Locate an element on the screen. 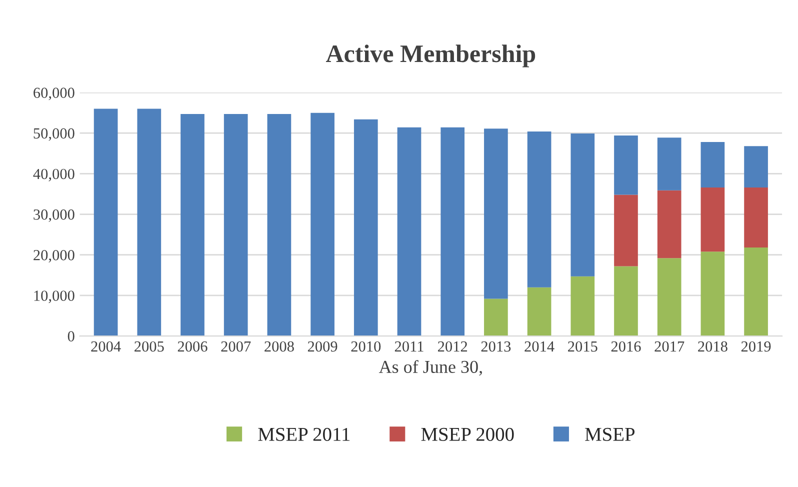  x-tick-label: 2012 is located at coordinates (453, 346).